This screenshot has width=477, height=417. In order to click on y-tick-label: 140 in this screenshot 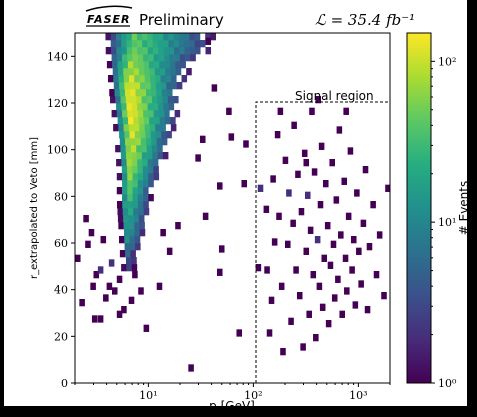, I will do `click(57, 56)`.